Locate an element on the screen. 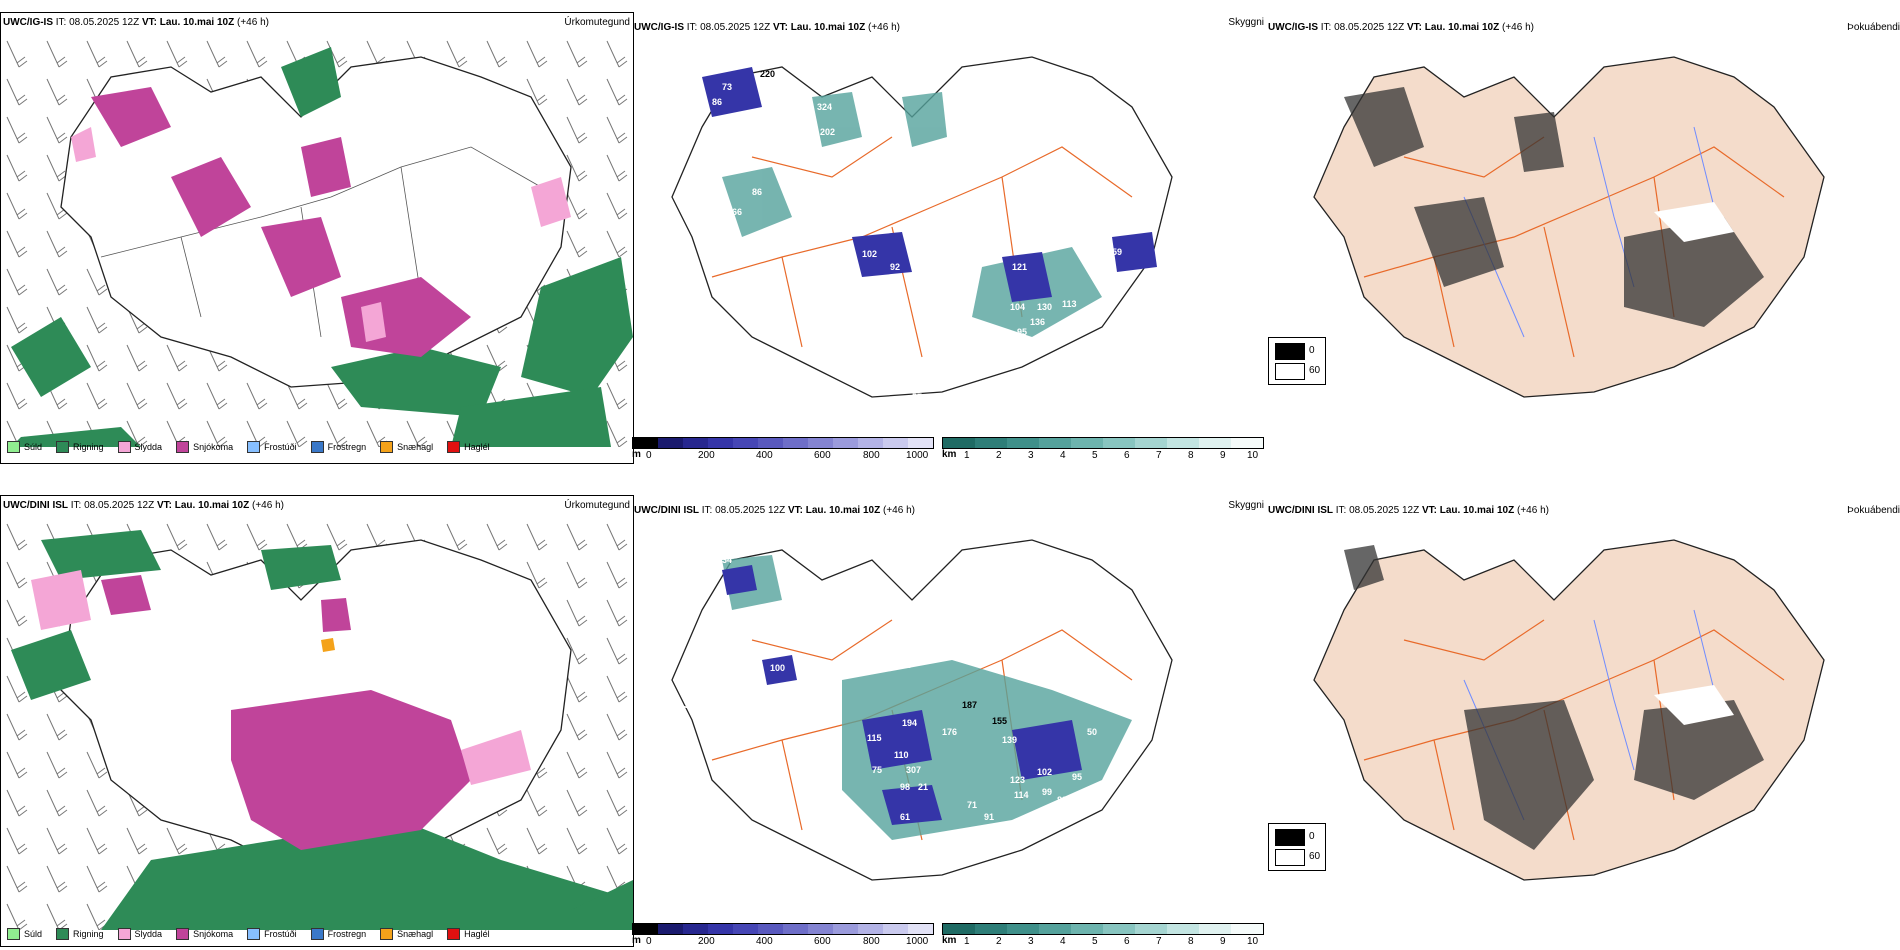  cloud-base-label: 63 is located at coordinates (707, 630).